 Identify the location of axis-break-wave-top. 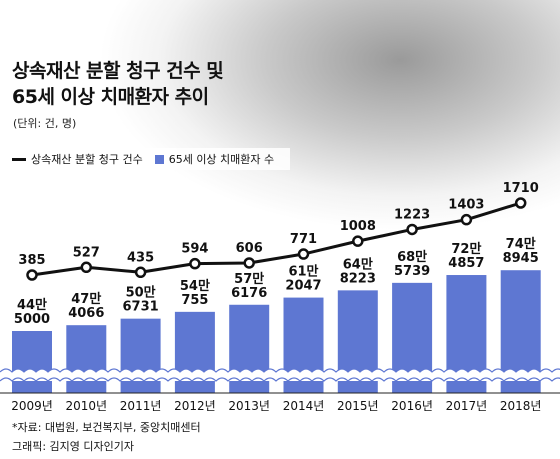
(280, 370).